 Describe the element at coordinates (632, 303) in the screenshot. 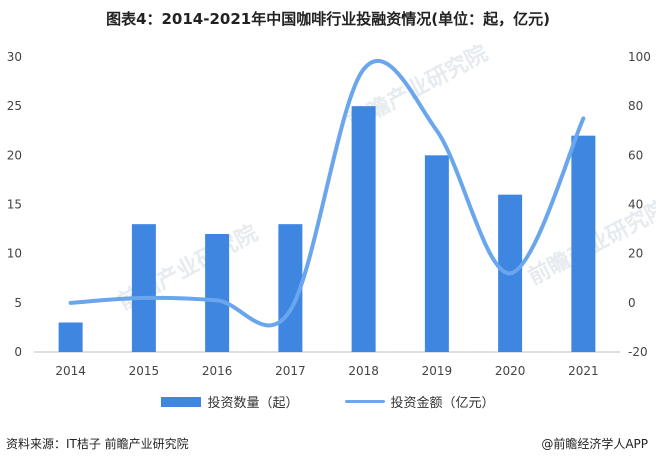

I see `y-right-tick-label: 0` at that location.